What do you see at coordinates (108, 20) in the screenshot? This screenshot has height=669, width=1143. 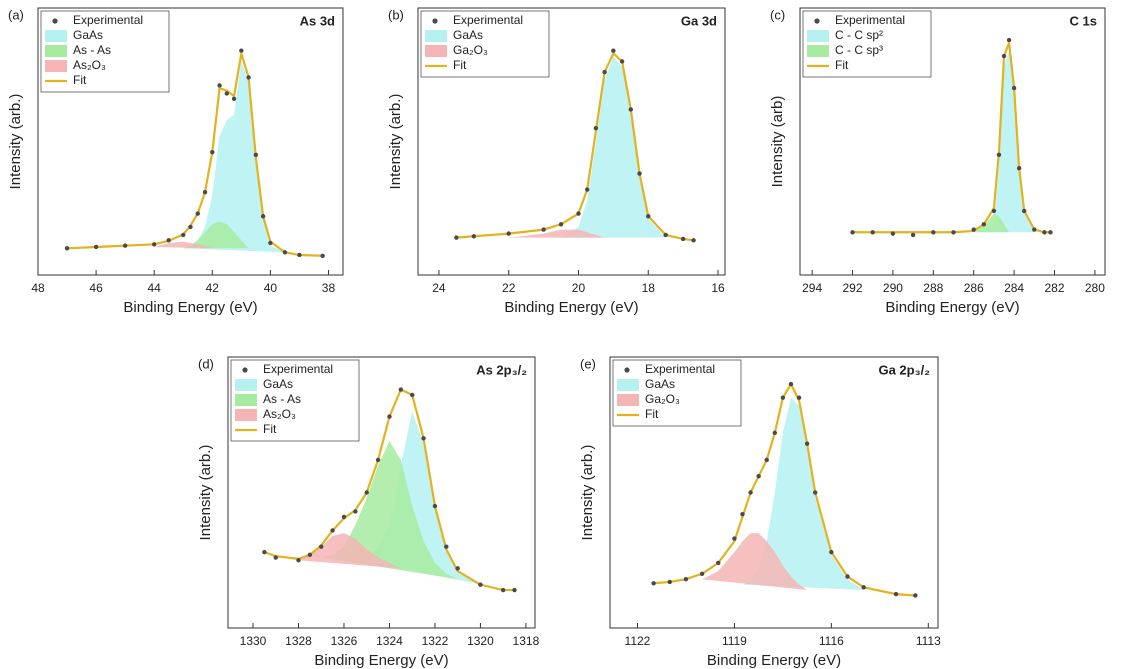 I see `legend-label: Experimental` at bounding box center [108, 20].